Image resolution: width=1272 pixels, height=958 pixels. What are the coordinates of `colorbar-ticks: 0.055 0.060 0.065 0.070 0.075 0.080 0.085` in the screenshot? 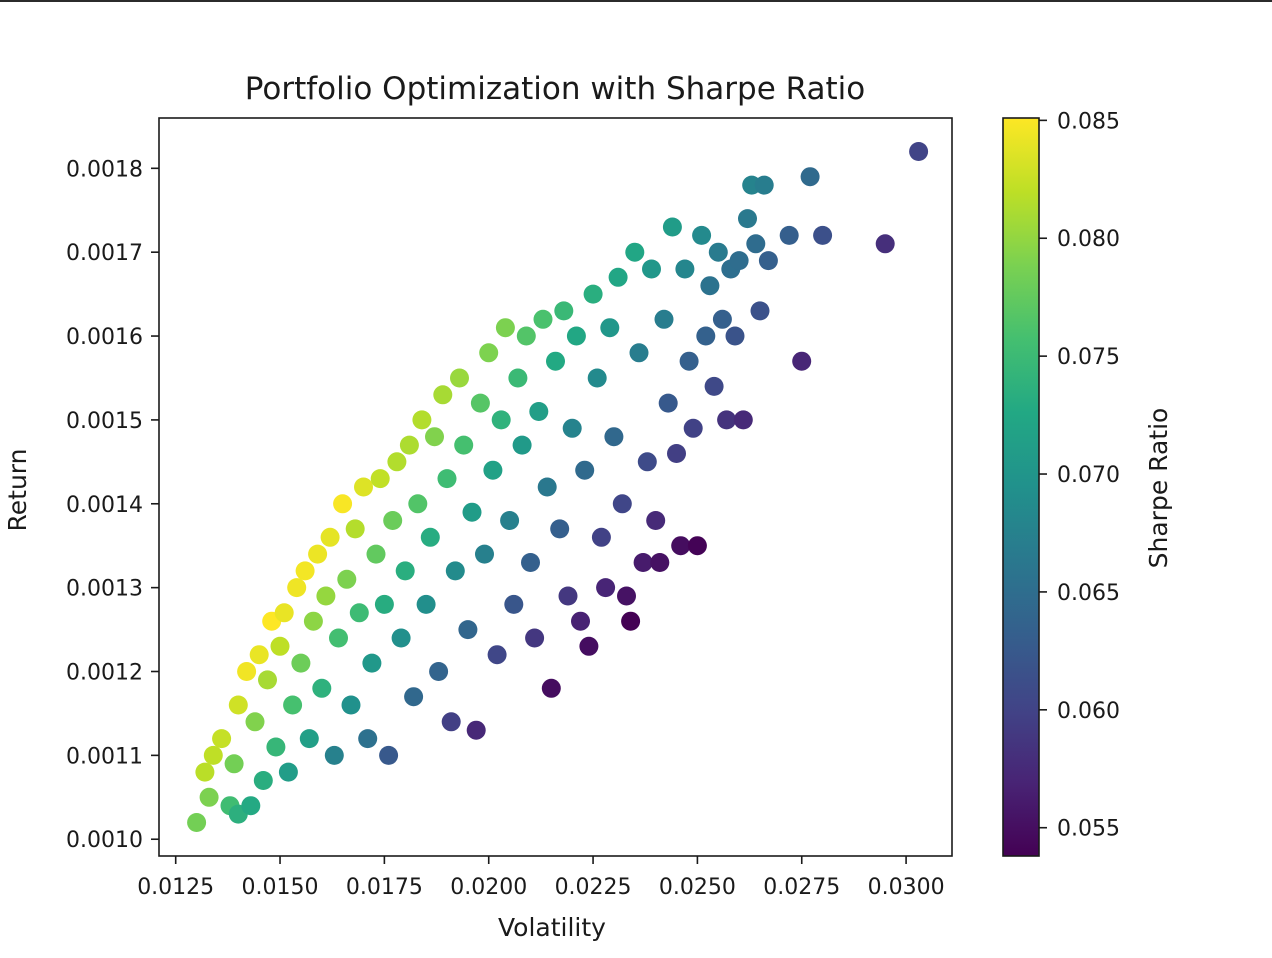 It's located at (1079, 475).